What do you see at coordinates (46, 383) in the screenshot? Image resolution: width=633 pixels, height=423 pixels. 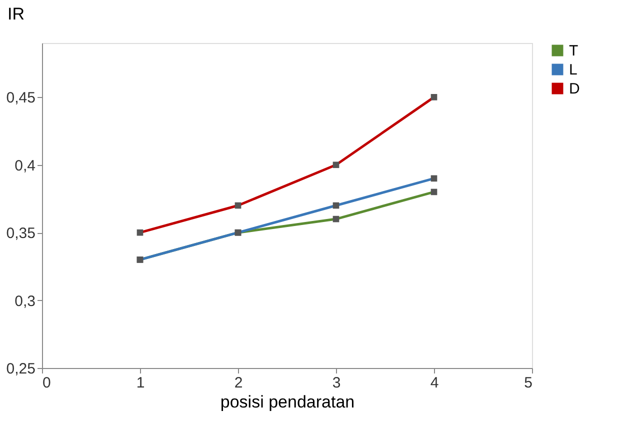 I see `x-tick-label: 0` at bounding box center [46, 383].